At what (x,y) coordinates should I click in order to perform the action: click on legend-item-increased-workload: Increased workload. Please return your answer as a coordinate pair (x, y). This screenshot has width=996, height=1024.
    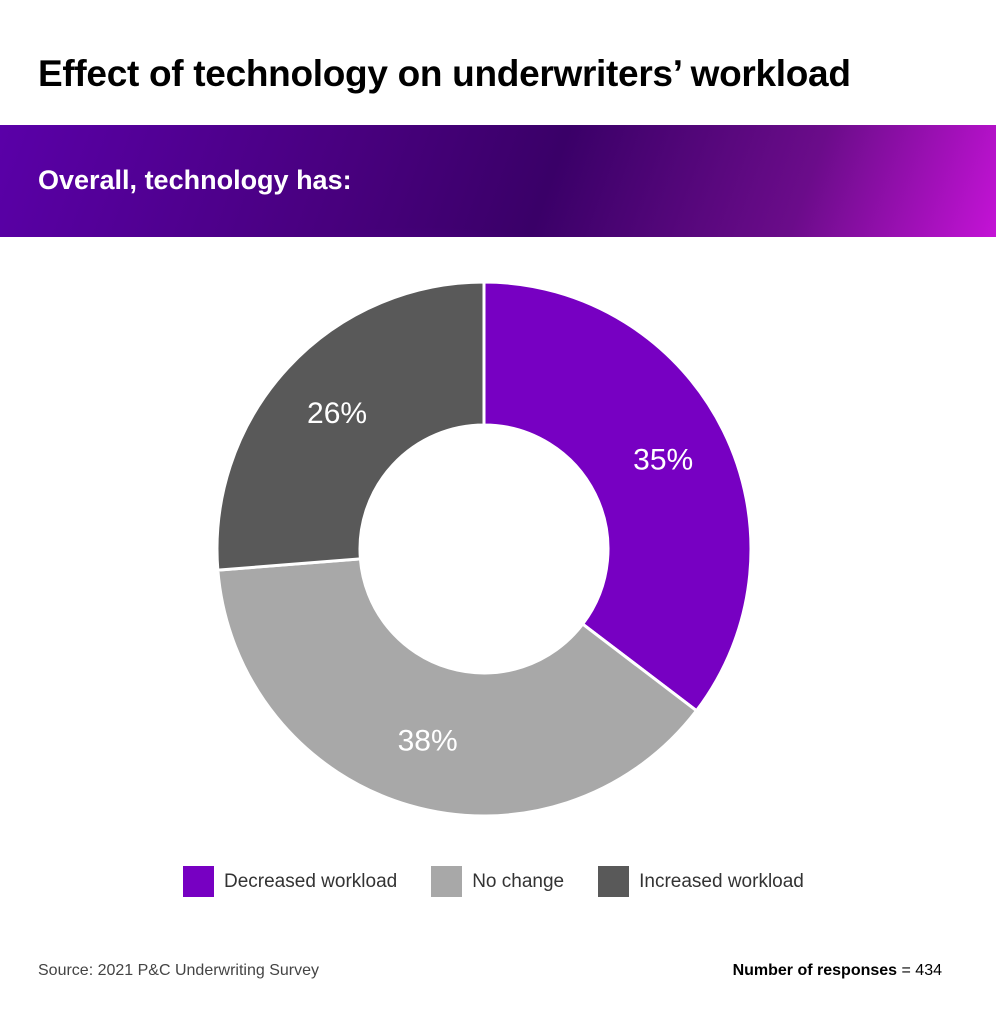
    Looking at the image, I should click on (701, 881).